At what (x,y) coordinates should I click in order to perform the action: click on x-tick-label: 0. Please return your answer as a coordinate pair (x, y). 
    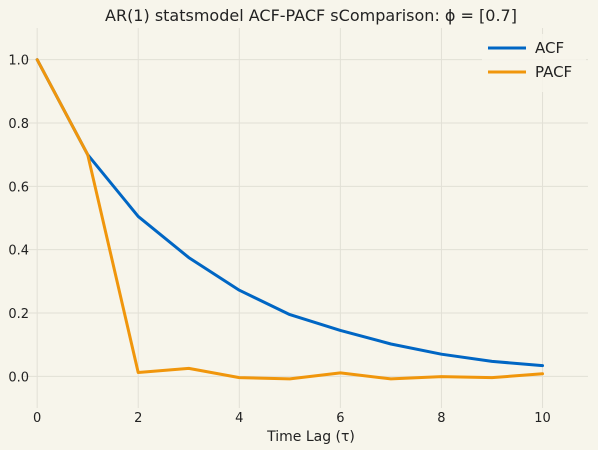
    Looking at the image, I should click on (37, 418).